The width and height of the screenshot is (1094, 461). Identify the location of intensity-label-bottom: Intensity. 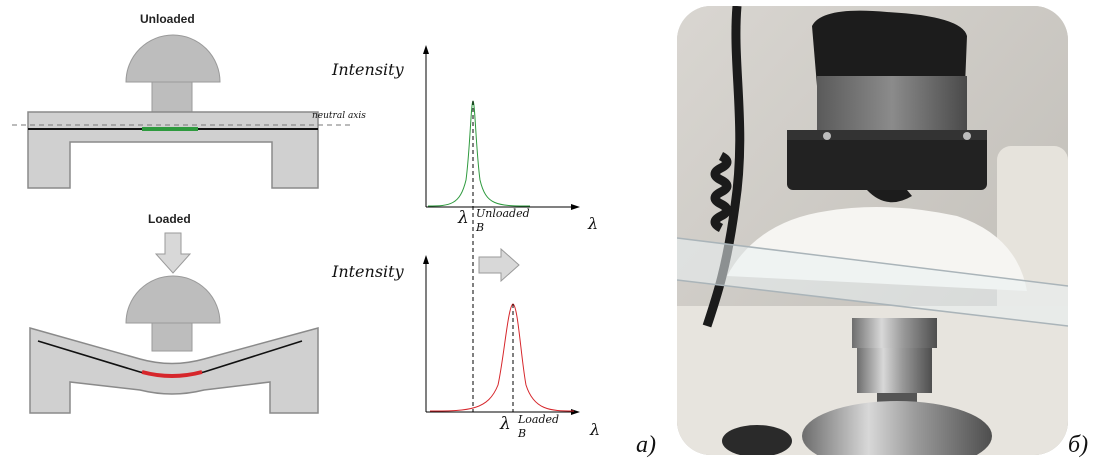
(368, 271).